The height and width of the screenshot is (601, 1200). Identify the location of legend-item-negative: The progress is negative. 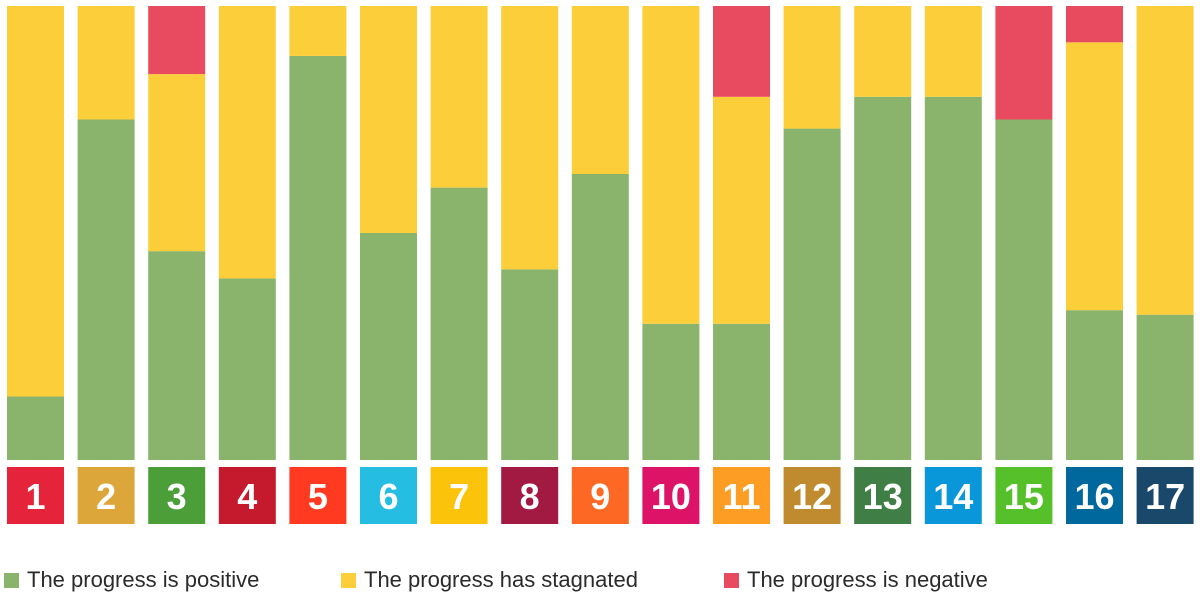
(856, 580).